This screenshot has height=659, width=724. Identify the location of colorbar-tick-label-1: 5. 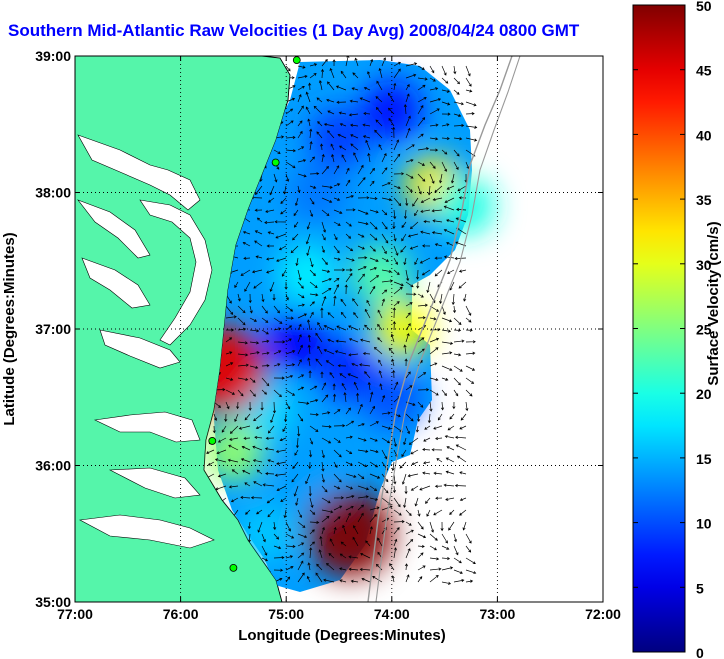
(700, 588).